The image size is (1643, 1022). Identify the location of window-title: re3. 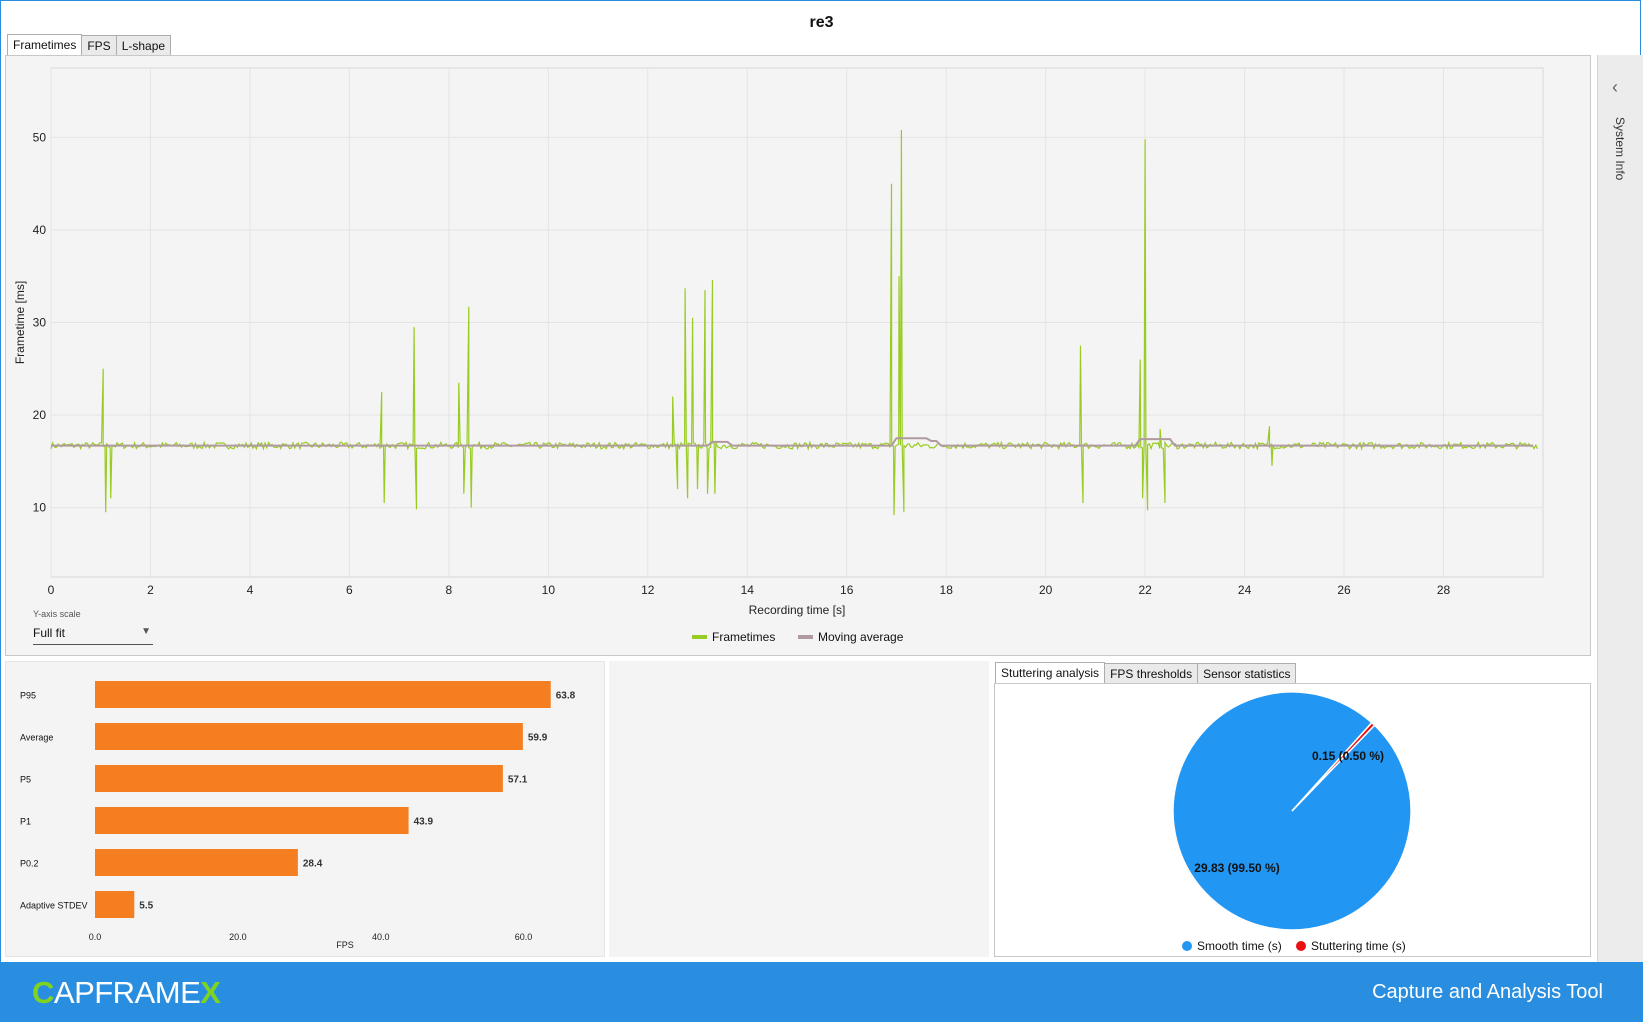
(821, 22).